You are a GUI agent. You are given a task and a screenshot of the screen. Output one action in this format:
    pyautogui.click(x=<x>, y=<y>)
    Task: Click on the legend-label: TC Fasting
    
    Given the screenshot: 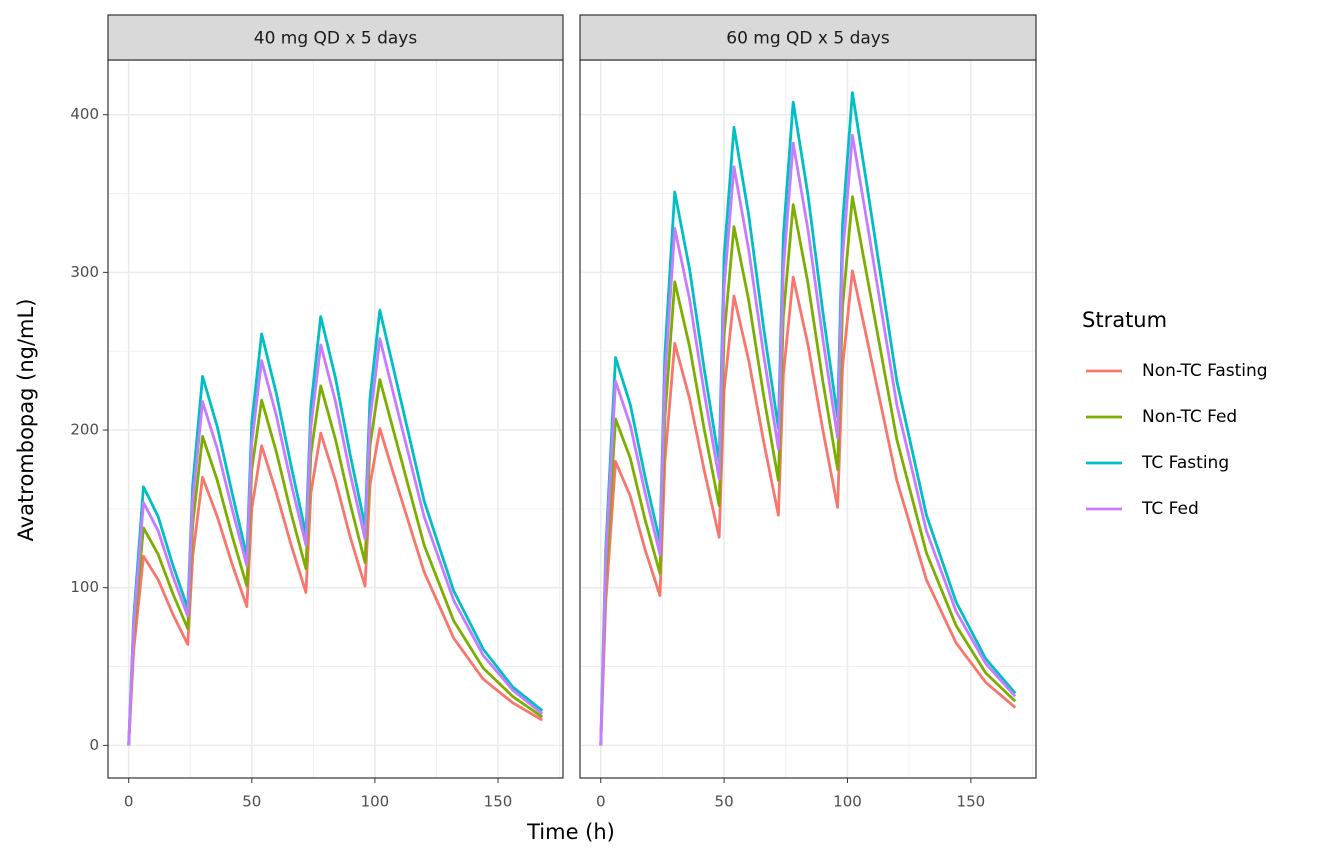 What is the action you would take?
    pyautogui.click(x=1185, y=463)
    